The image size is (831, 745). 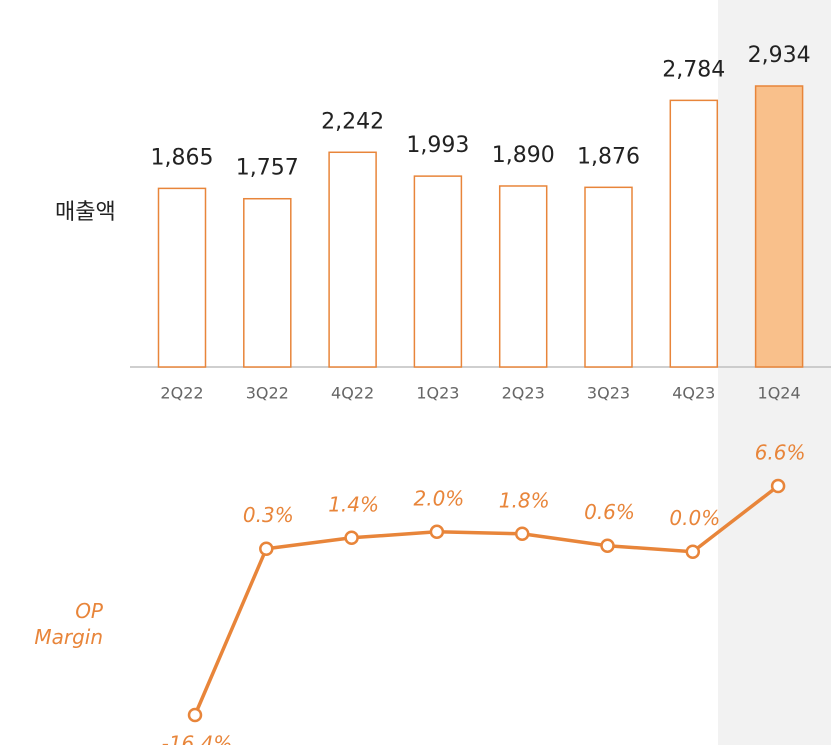 What do you see at coordinates (779, 393) in the screenshot?
I see `x-tick-label: 1Q24` at bounding box center [779, 393].